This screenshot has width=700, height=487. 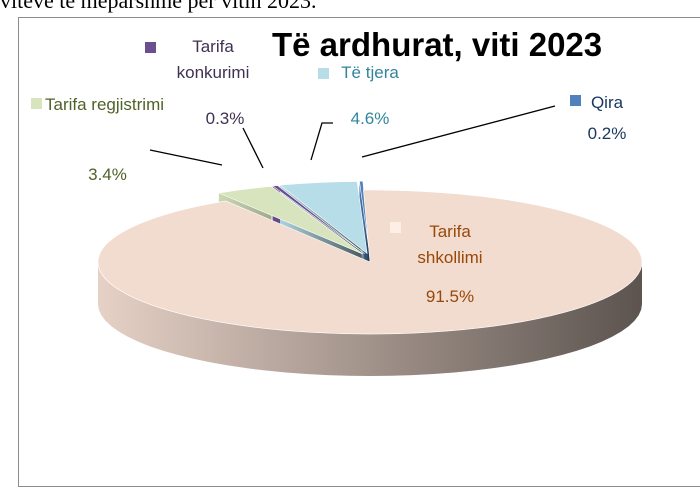 I want to click on value-label: 4.6%, so click(x=370, y=118).